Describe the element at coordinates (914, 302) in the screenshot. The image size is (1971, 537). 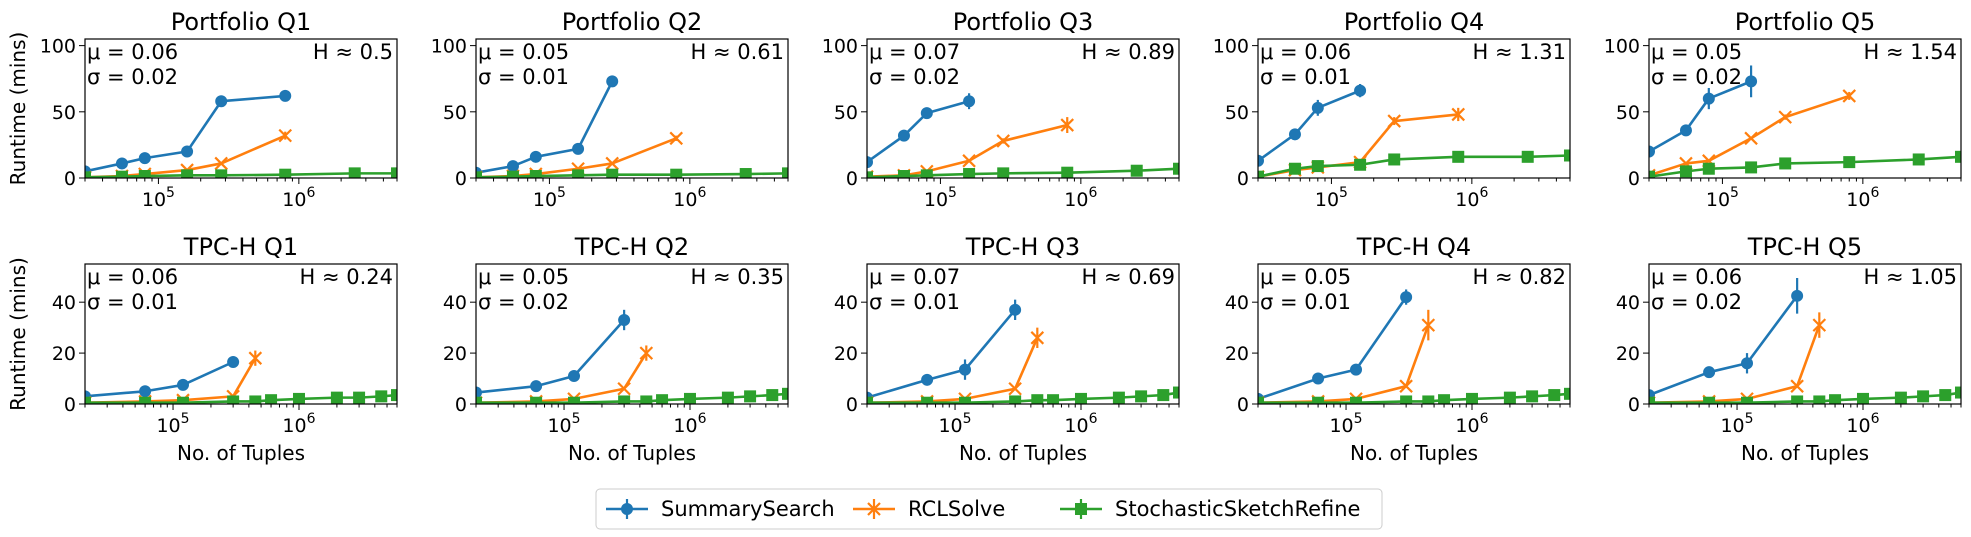
I see `sigma-annotation: σ = 0.01` at that location.